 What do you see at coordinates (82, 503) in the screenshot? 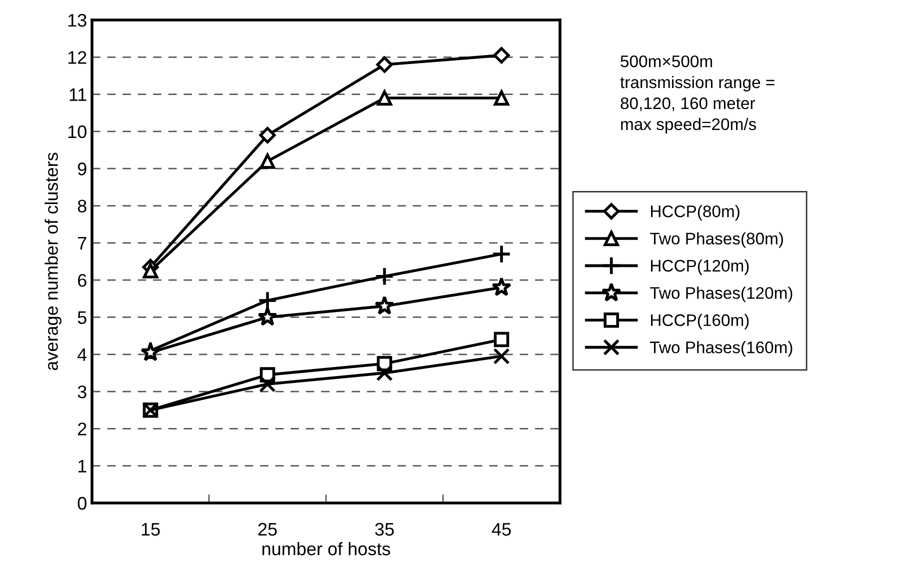
I see `y-tick-label: 0` at bounding box center [82, 503].